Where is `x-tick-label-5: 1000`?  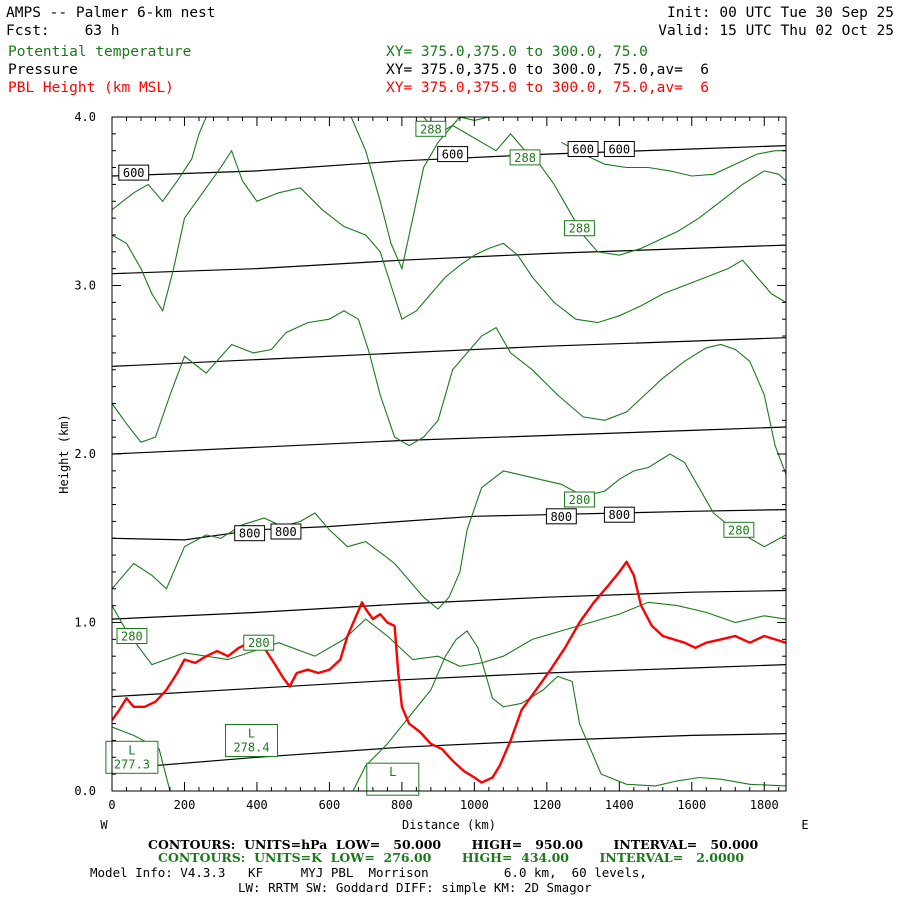 x-tick-label-5: 1000 is located at coordinates (474, 805).